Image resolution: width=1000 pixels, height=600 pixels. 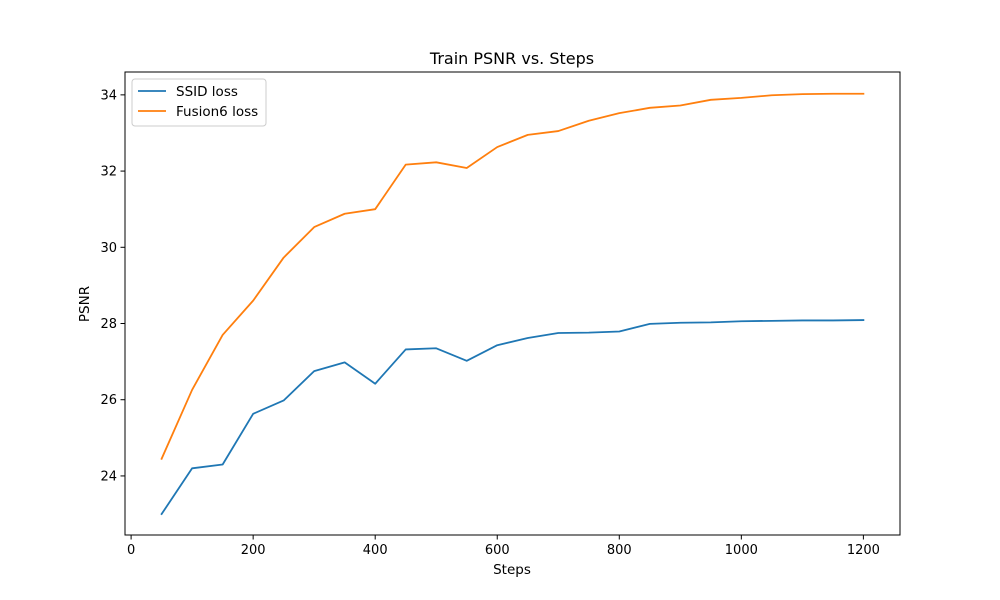 I want to click on x-tick-label: 0, so click(x=131, y=550).